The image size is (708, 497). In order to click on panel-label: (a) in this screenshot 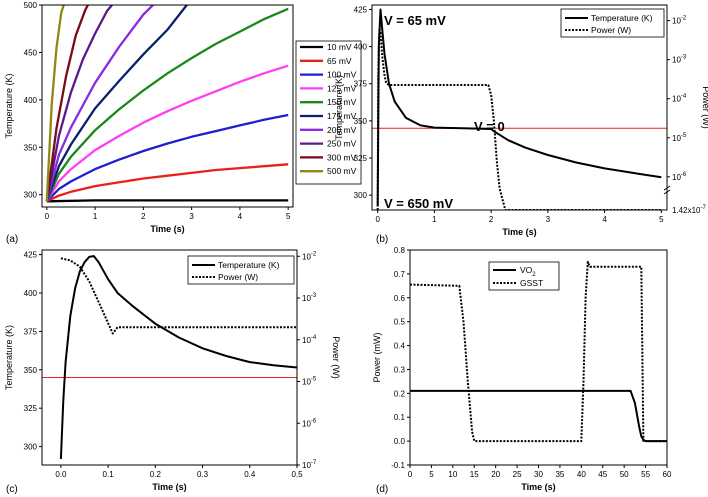, I will do `click(12, 239)`.